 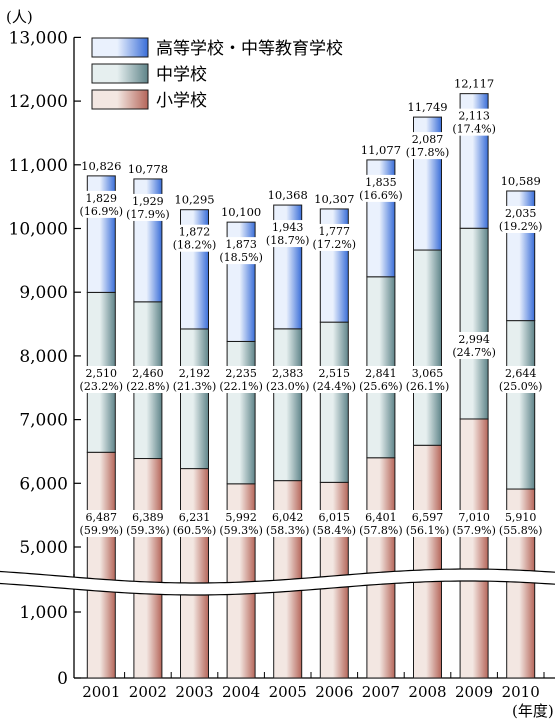 I want to click on segment-percent-label: (24.4%), so click(x=335, y=386).